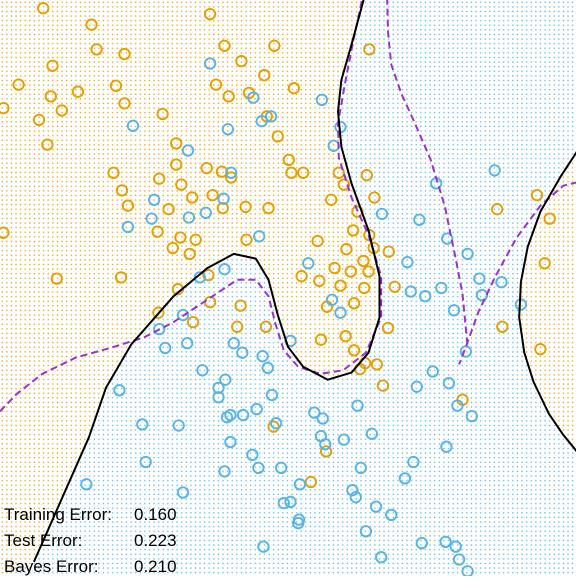  What do you see at coordinates (155, 514) in the screenshot?
I see `training-error-value: 0.160` at bounding box center [155, 514].